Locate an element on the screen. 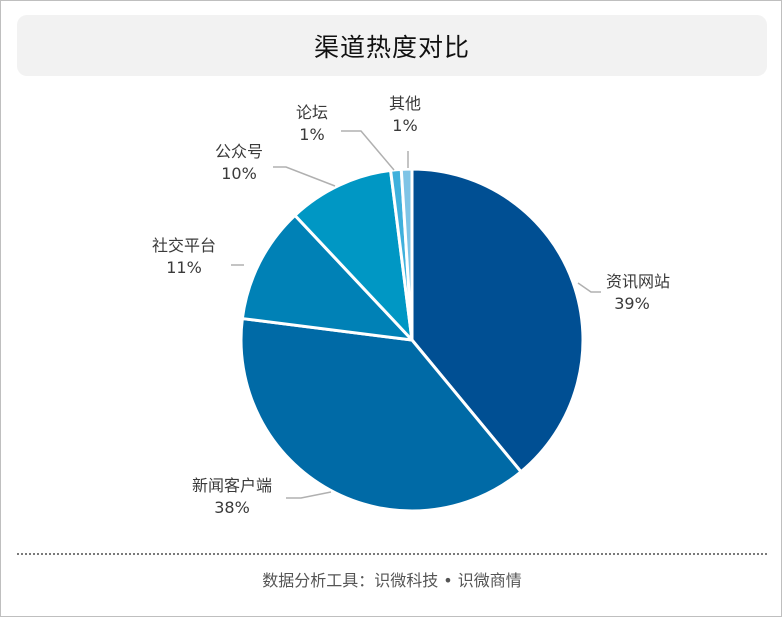  title-bar: 渠道热度对比 is located at coordinates (392, 45).